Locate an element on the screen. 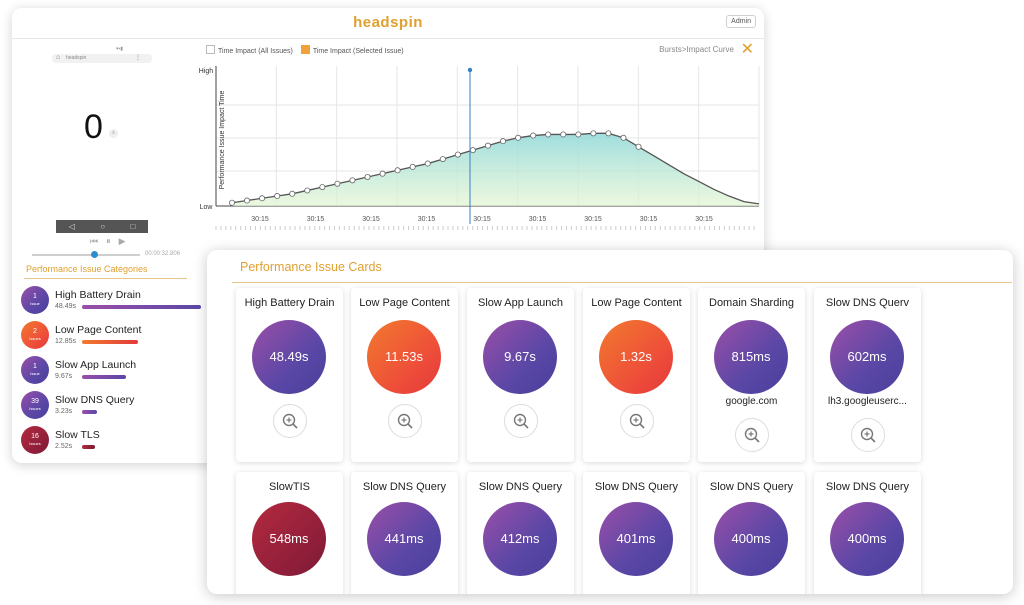  category-value: 48.49s is located at coordinates (66, 306).